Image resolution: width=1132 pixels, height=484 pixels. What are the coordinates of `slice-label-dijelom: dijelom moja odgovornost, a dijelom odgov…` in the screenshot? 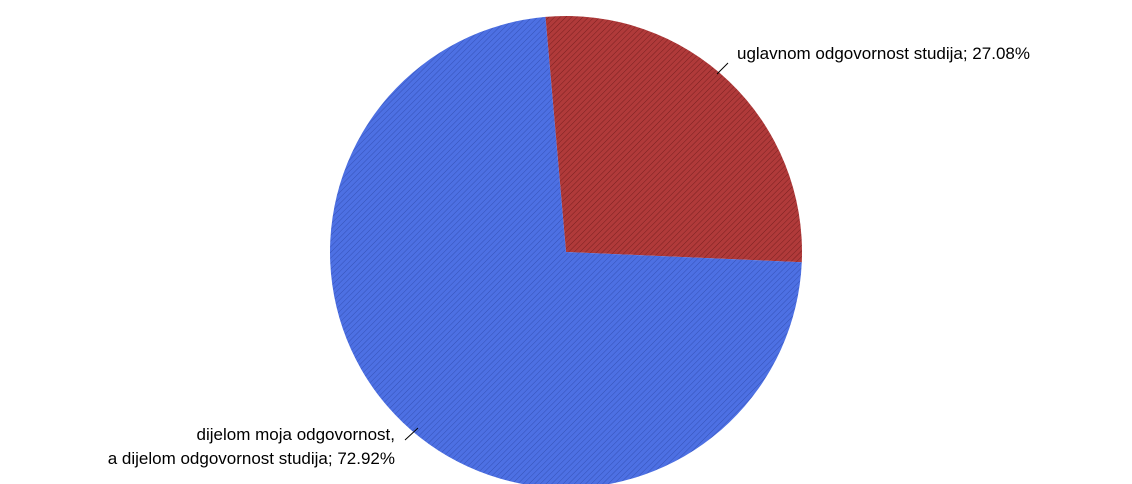 It's located at (251, 446).